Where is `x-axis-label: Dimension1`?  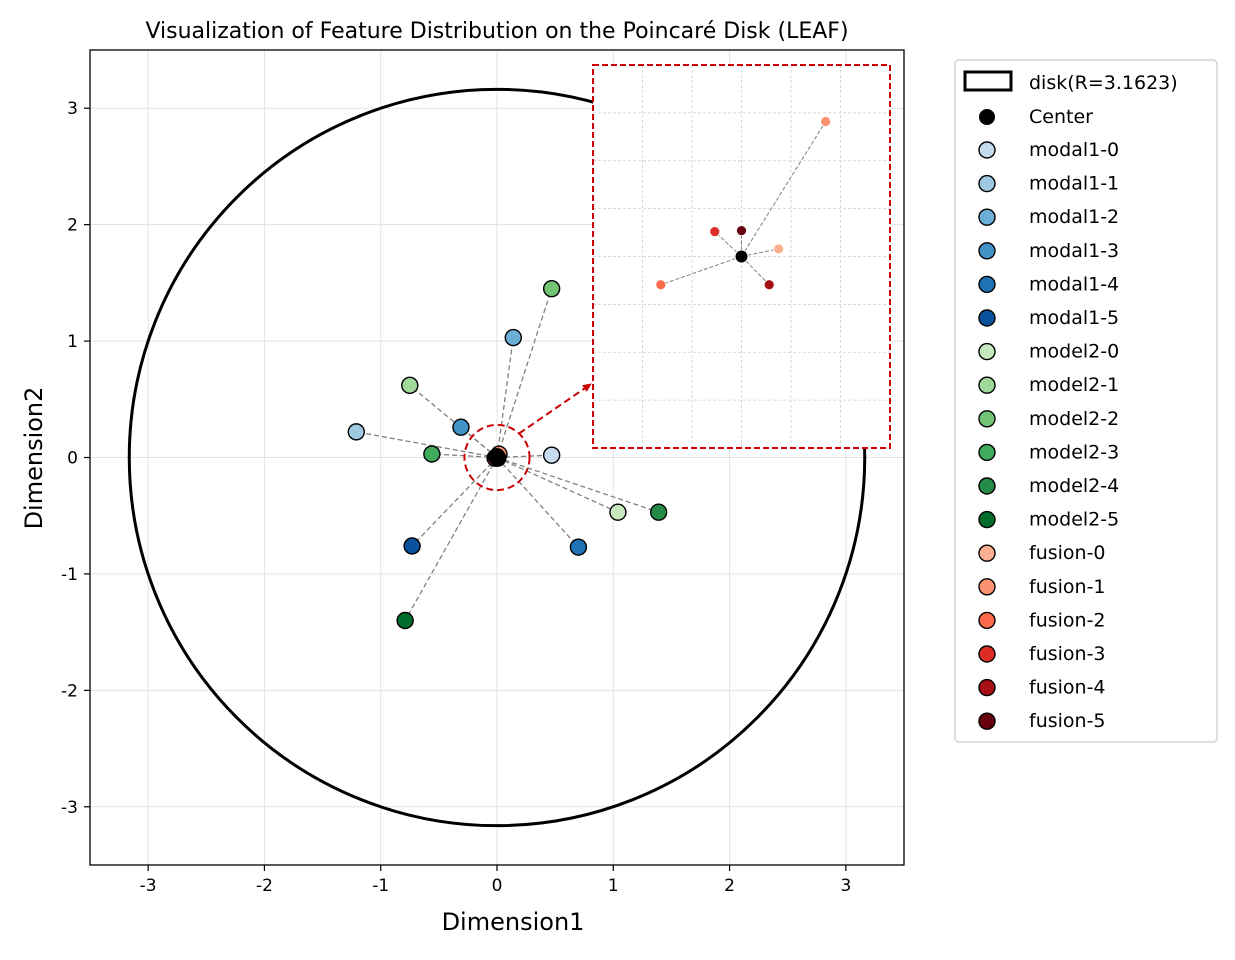 x-axis-label: Dimension1 is located at coordinates (513, 922).